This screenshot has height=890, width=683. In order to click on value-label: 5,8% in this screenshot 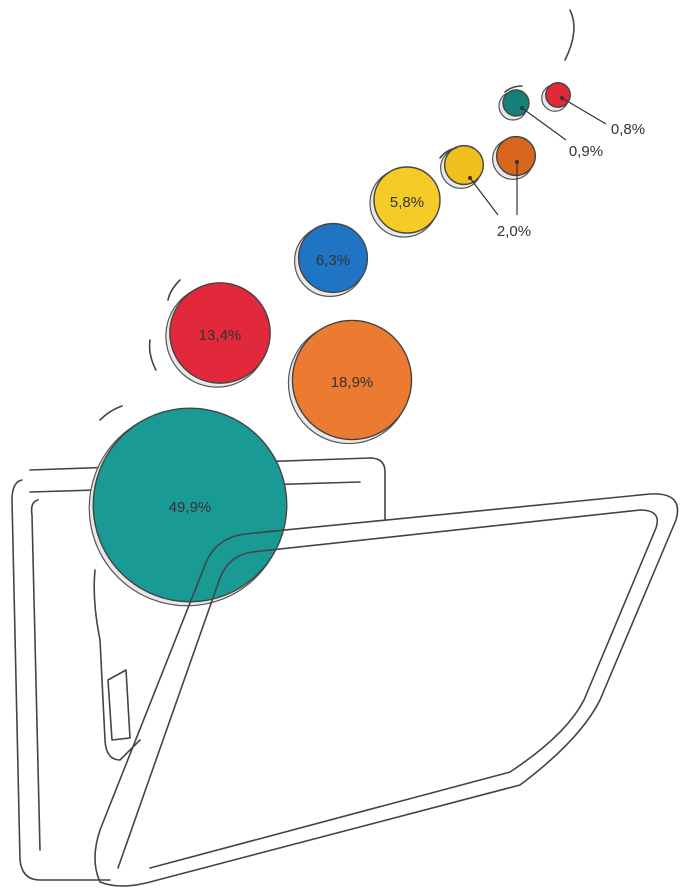, I will do `click(407, 202)`.